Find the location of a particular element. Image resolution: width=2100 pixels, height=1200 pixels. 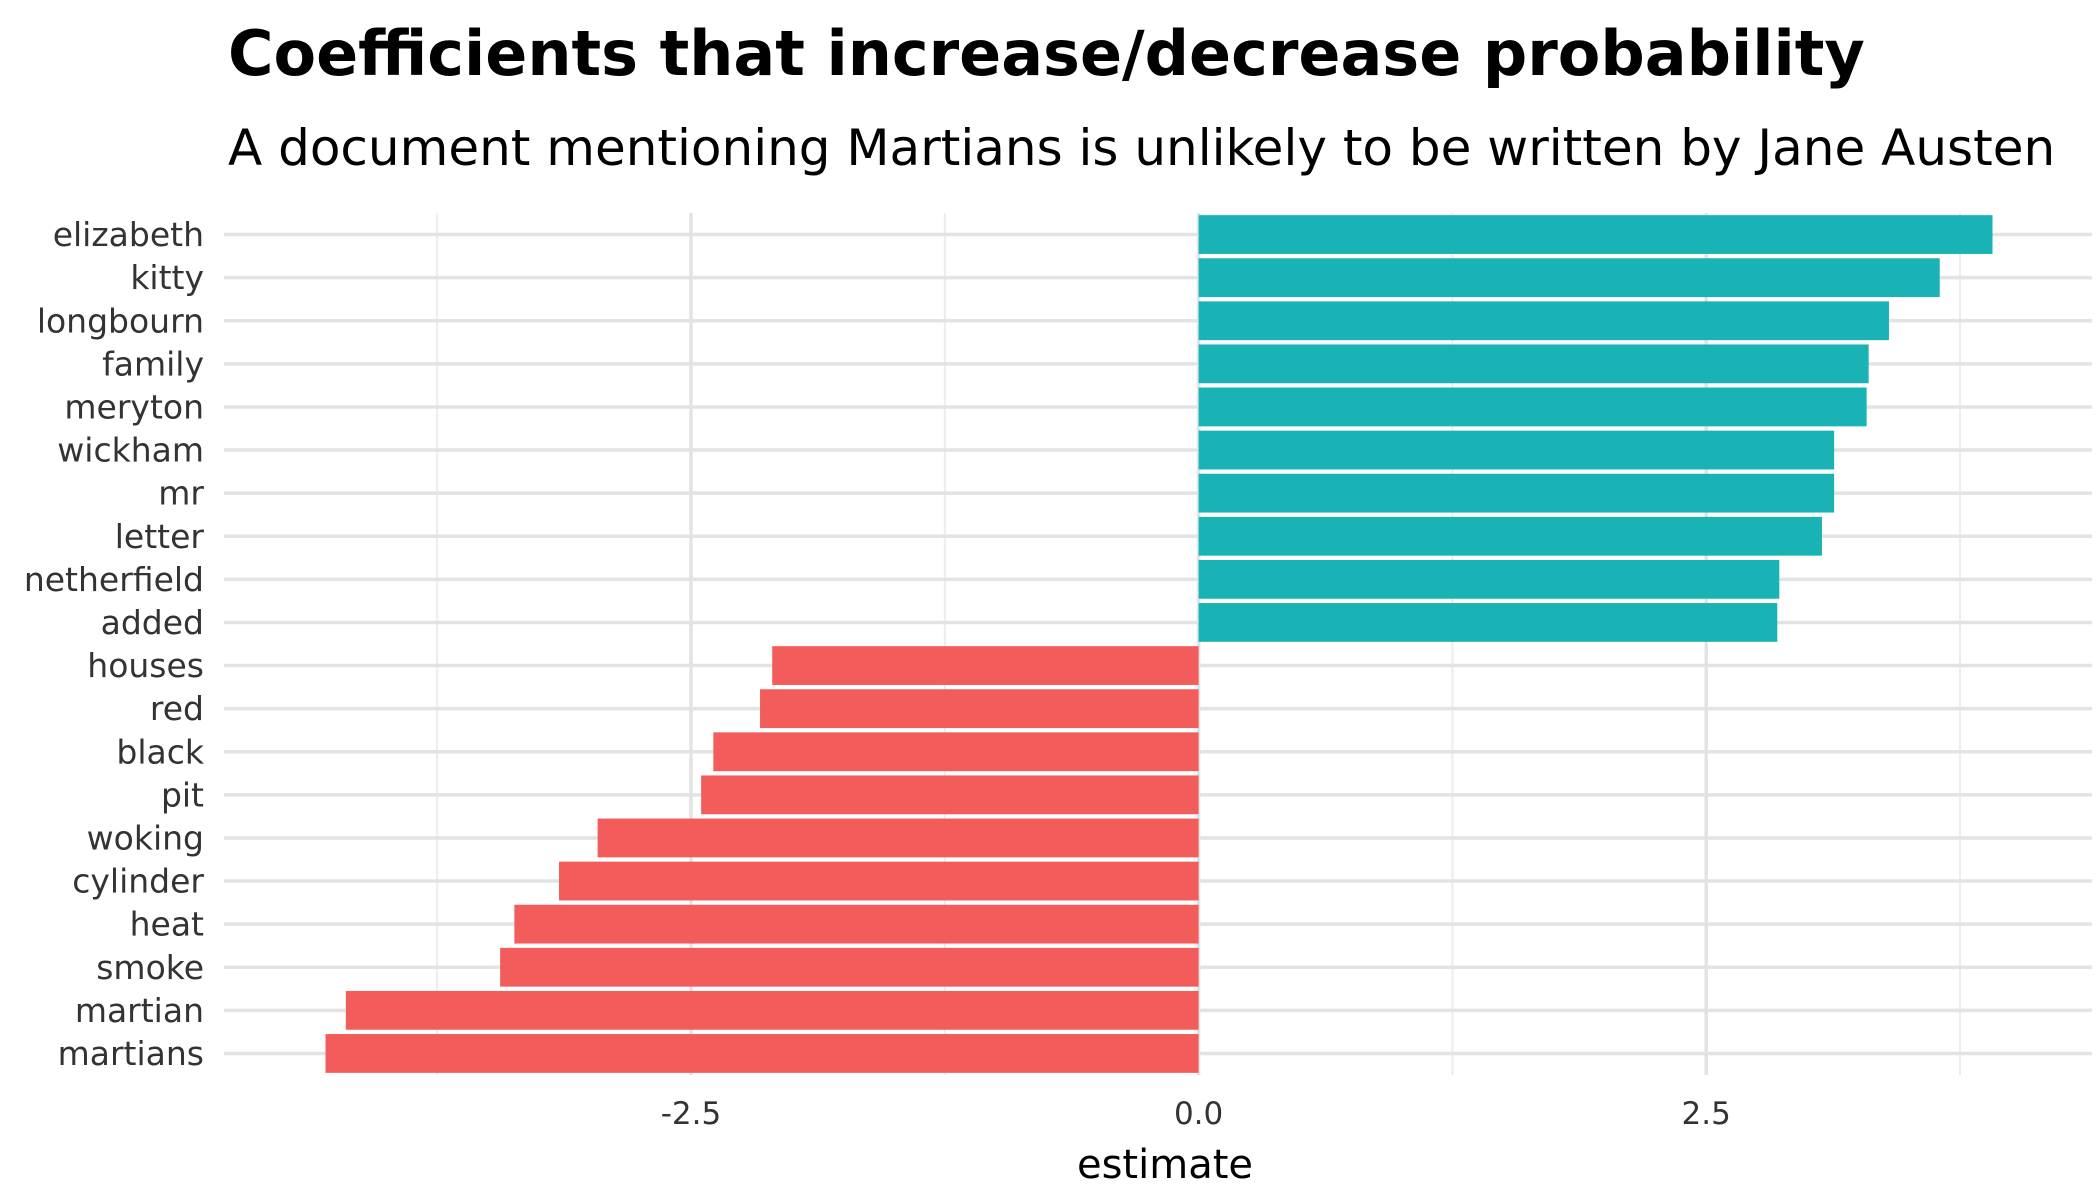

bar-black is located at coordinates (956, 752).